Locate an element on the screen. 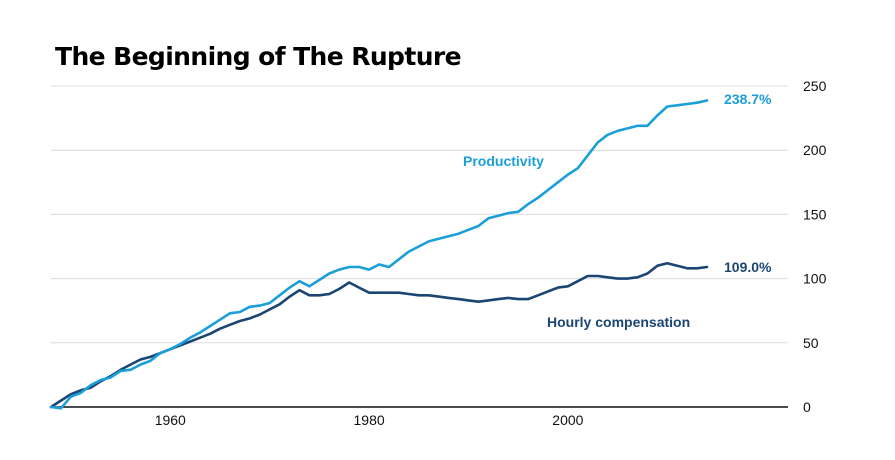 Image resolution: width=895 pixels, height=460 pixels. y-tick-label-50: 50 is located at coordinates (811, 343).